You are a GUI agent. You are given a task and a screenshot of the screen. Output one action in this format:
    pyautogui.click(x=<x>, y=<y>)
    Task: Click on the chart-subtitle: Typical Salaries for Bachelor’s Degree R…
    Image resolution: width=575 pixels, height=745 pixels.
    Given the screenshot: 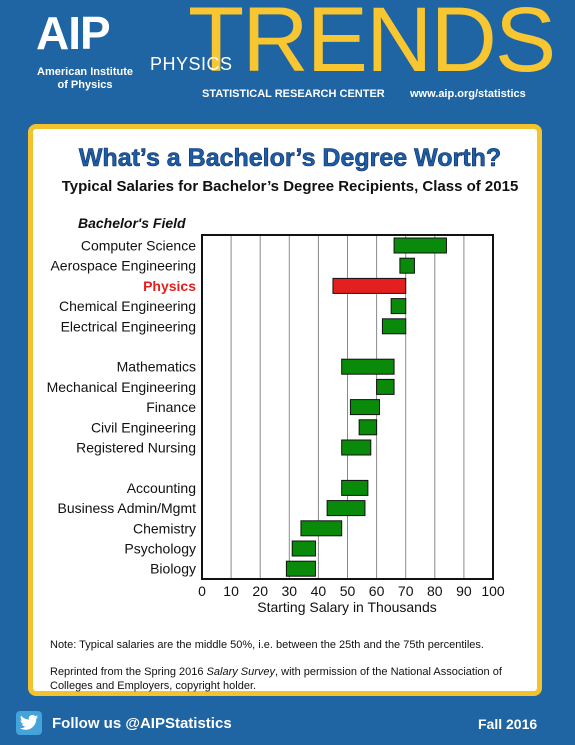 What is the action you would take?
    pyautogui.click(x=290, y=186)
    